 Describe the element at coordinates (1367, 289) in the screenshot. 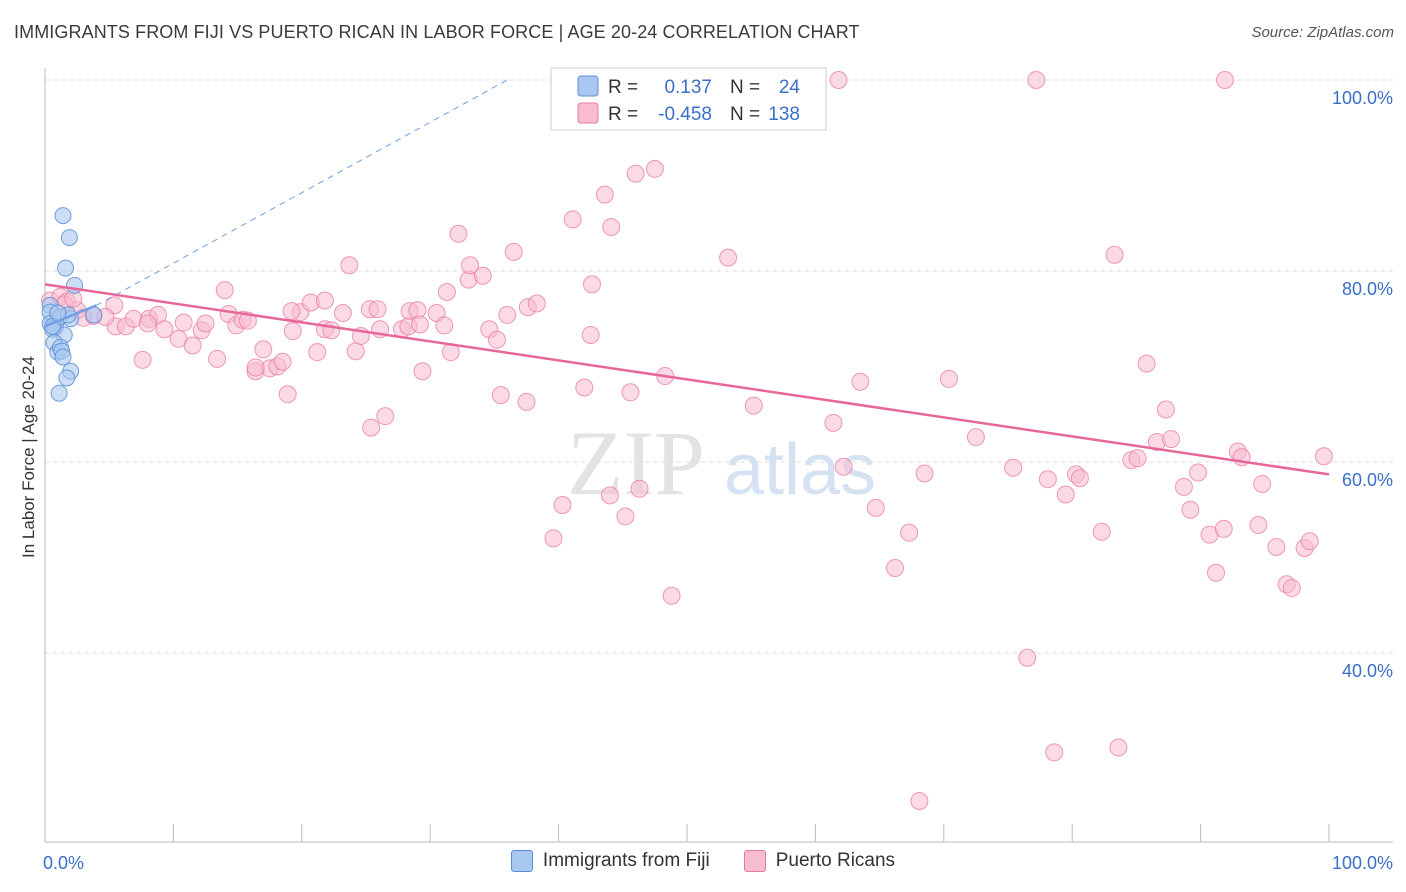

I see `y-tick-label-2: 80.0%` at that location.